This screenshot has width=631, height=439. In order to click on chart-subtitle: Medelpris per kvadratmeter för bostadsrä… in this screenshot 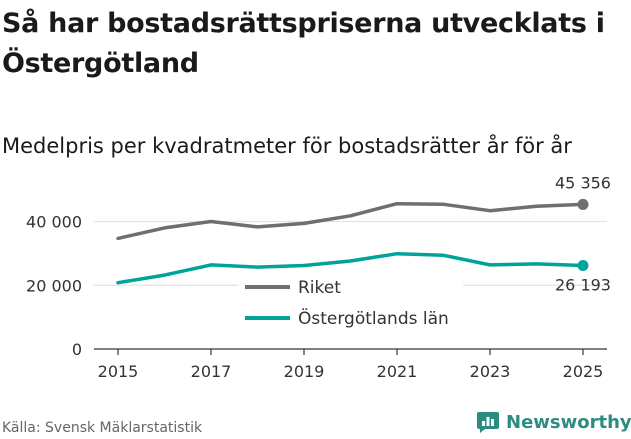, I will do `click(287, 146)`.